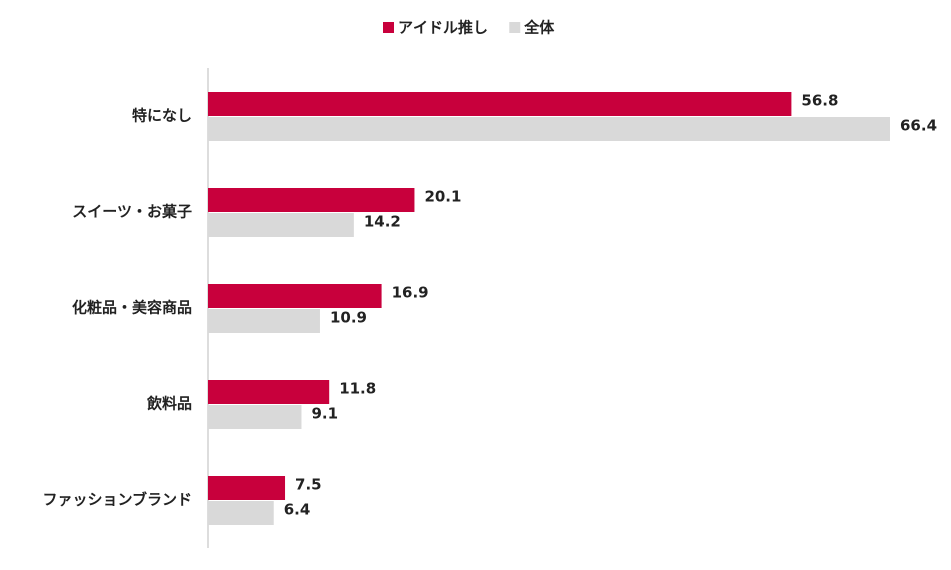  I want to click on y-tick-label: 化粧品・美容商品, so click(132, 308).